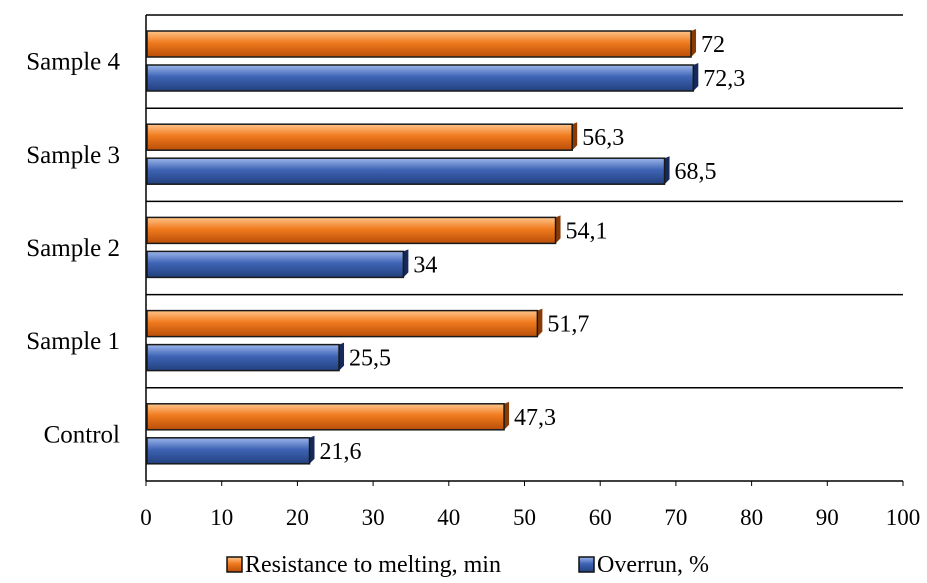 The width and height of the screenshot is (927, 583). Describe the element at coordinates (696, 172) in the screenshot. I see `data-label: 68,5` at that location.